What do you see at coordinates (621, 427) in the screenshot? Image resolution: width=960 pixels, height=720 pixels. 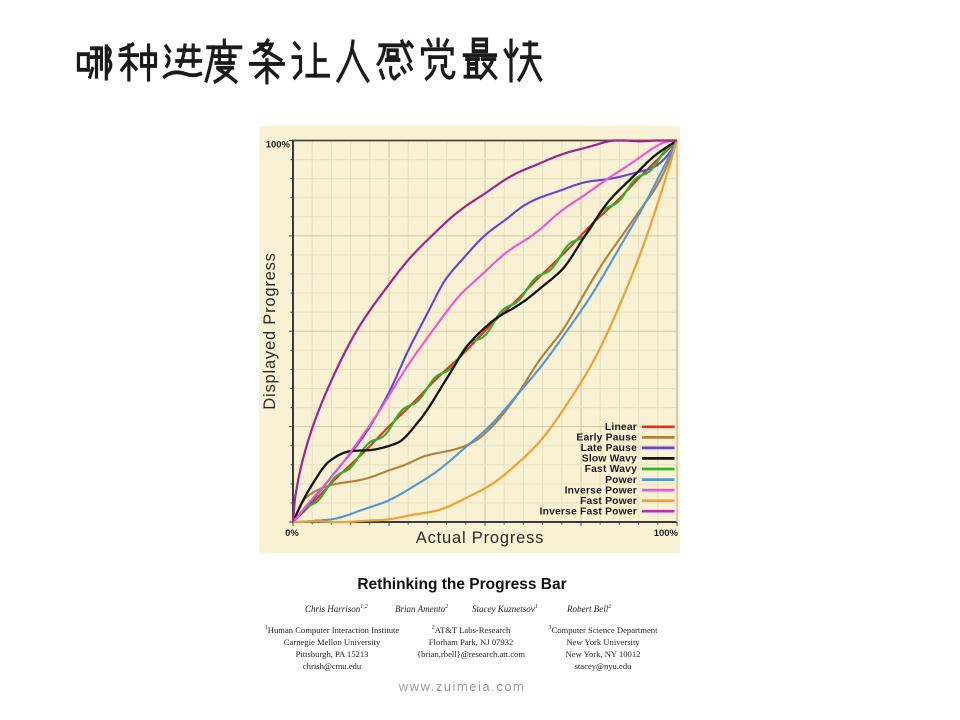 I see `svg-text: Linear` at bounding box center [621, 427].